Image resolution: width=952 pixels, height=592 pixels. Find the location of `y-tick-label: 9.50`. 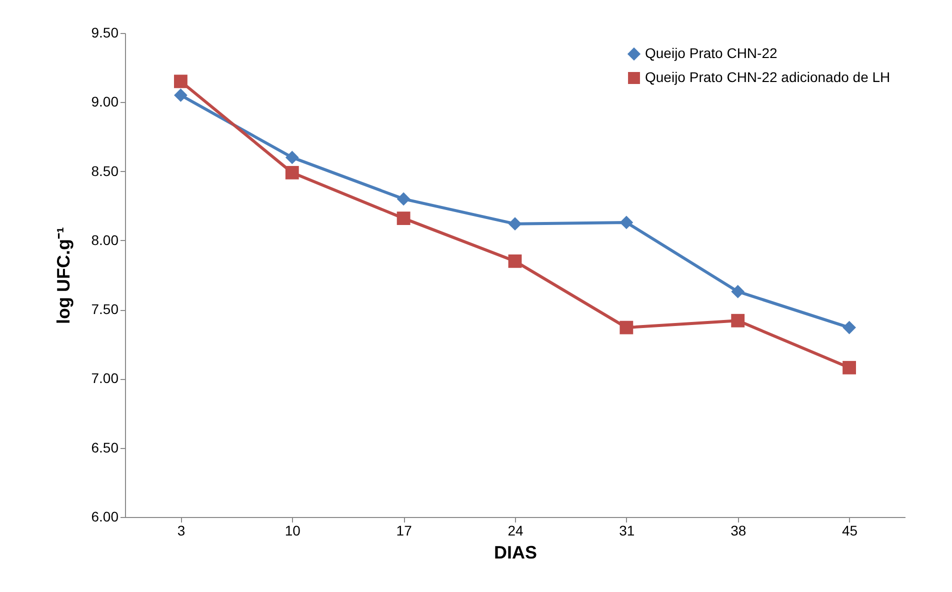

y-tick-label: 9.50 is located at coordinates (105, 32).